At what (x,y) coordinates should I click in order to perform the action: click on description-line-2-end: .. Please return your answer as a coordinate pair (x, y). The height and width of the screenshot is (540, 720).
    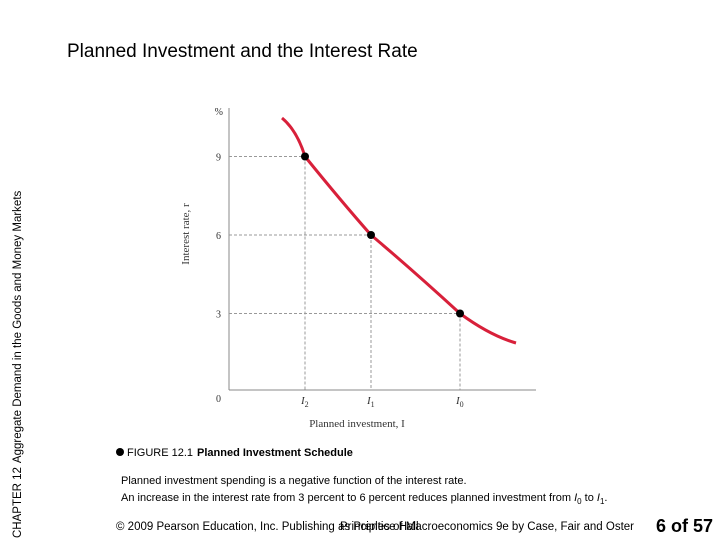
    Looking at the image, I should click on (606, 498).